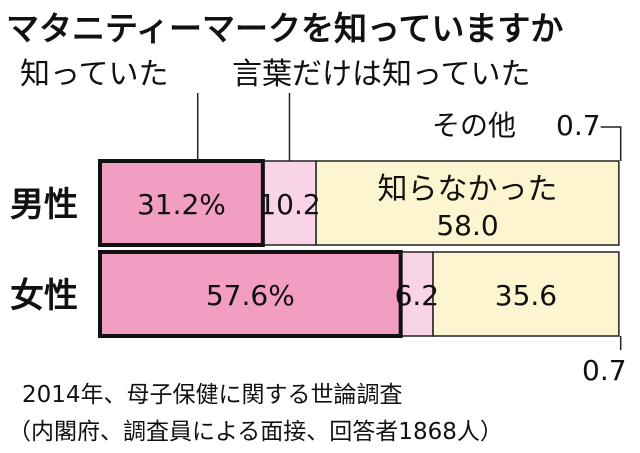 This screenshot has height=453, width=640. I want to click on source-note: 2014年、母子保健に関する世論調査, so click(212, 395).